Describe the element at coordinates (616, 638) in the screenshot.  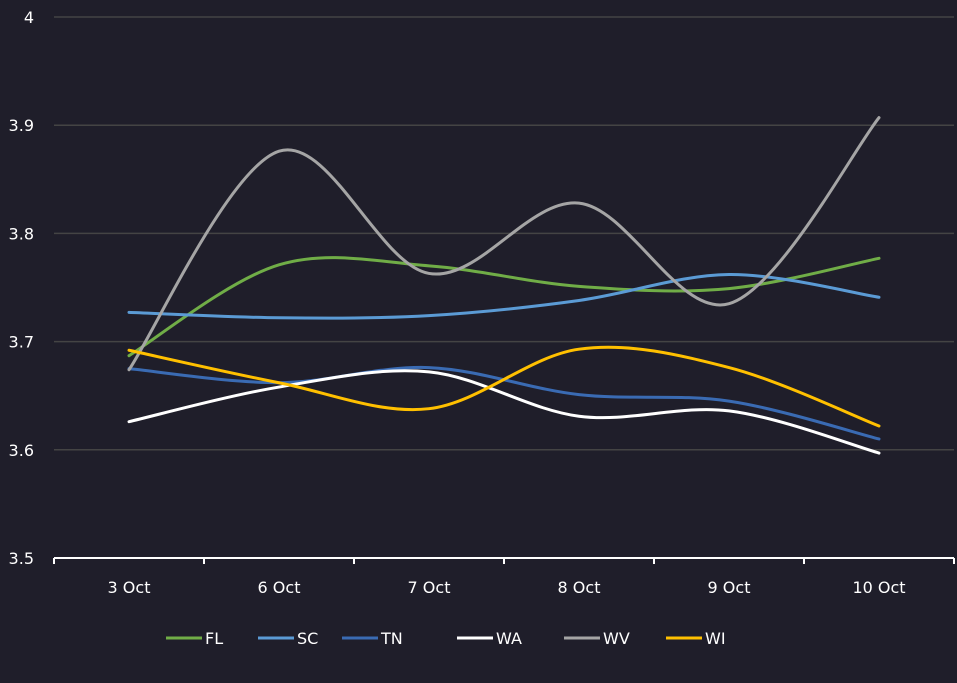
I see `legend-label: WV` at that location.